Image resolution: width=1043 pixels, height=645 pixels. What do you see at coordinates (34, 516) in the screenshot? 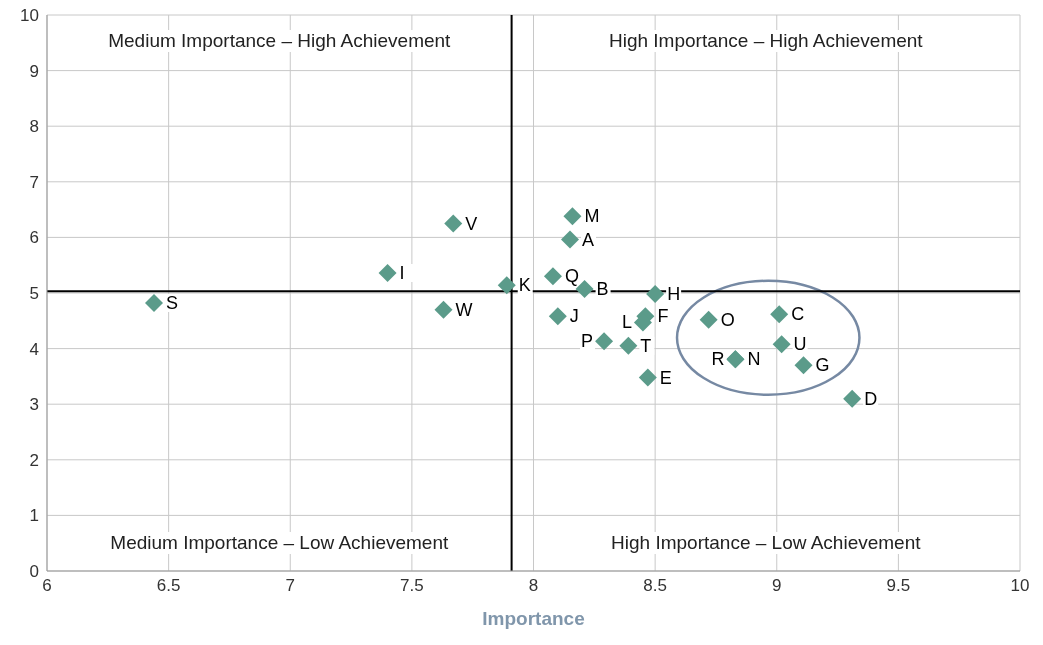
I see `y-tick-label: 1` at bounding box center [34, 516].